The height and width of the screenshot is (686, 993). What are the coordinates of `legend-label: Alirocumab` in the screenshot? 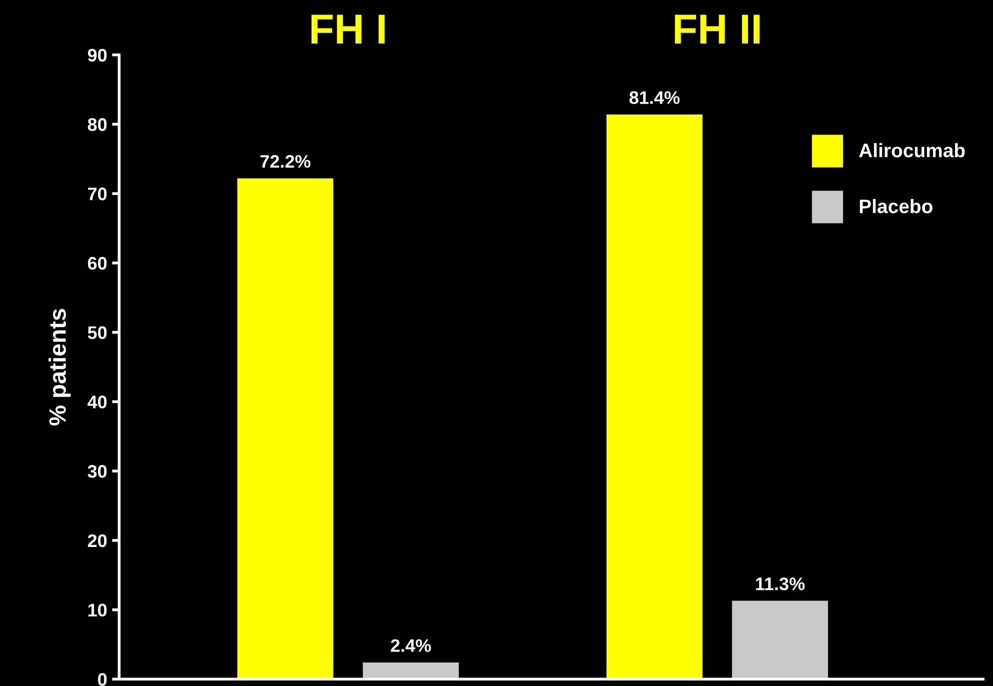 It's located at (912, 150).